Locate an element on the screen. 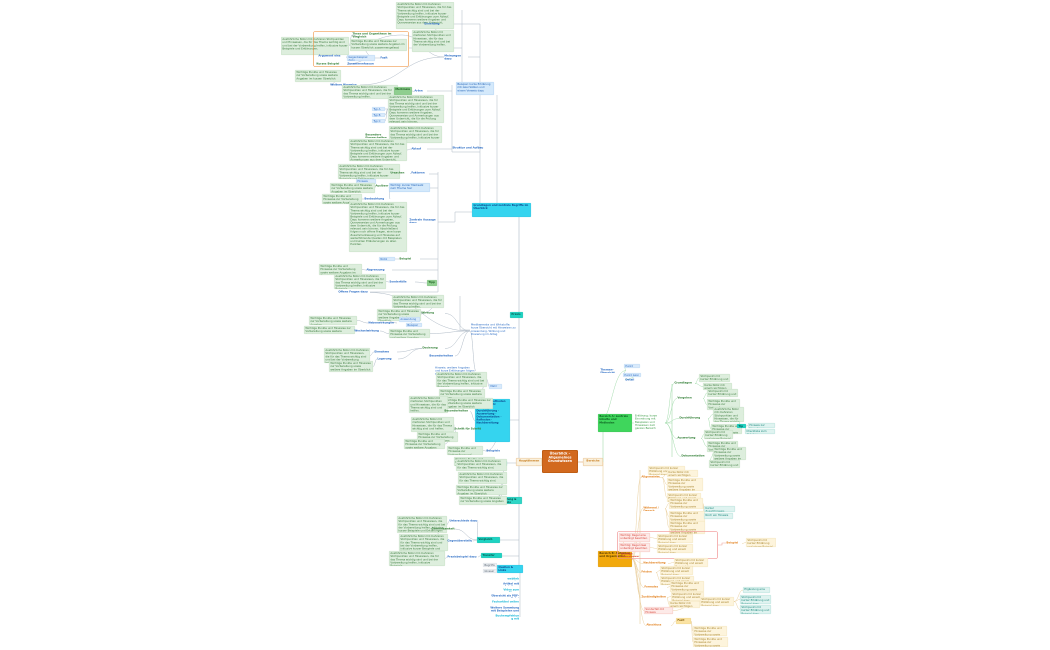 The height and width of the screenshot is (650, 1050). keyword-chip-node: Typ B is located at coordinates (378, 114).